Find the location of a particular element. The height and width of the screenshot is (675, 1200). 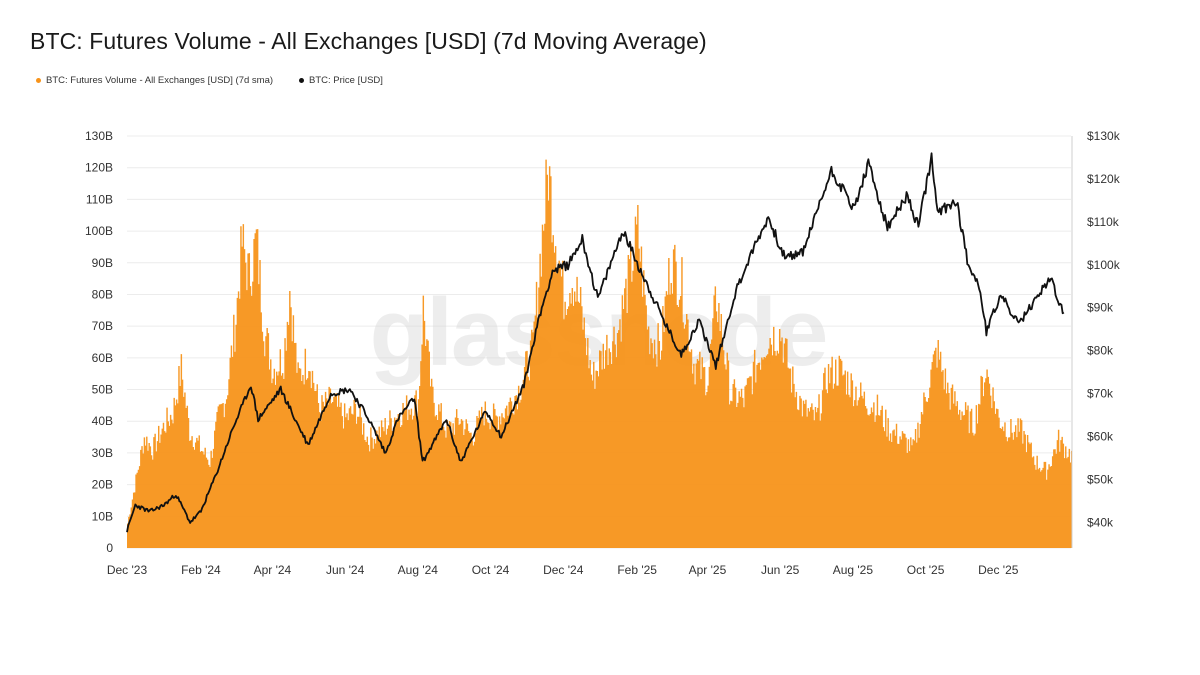

y-right-tick-label: $60k is located at coordinates (1100, 436).